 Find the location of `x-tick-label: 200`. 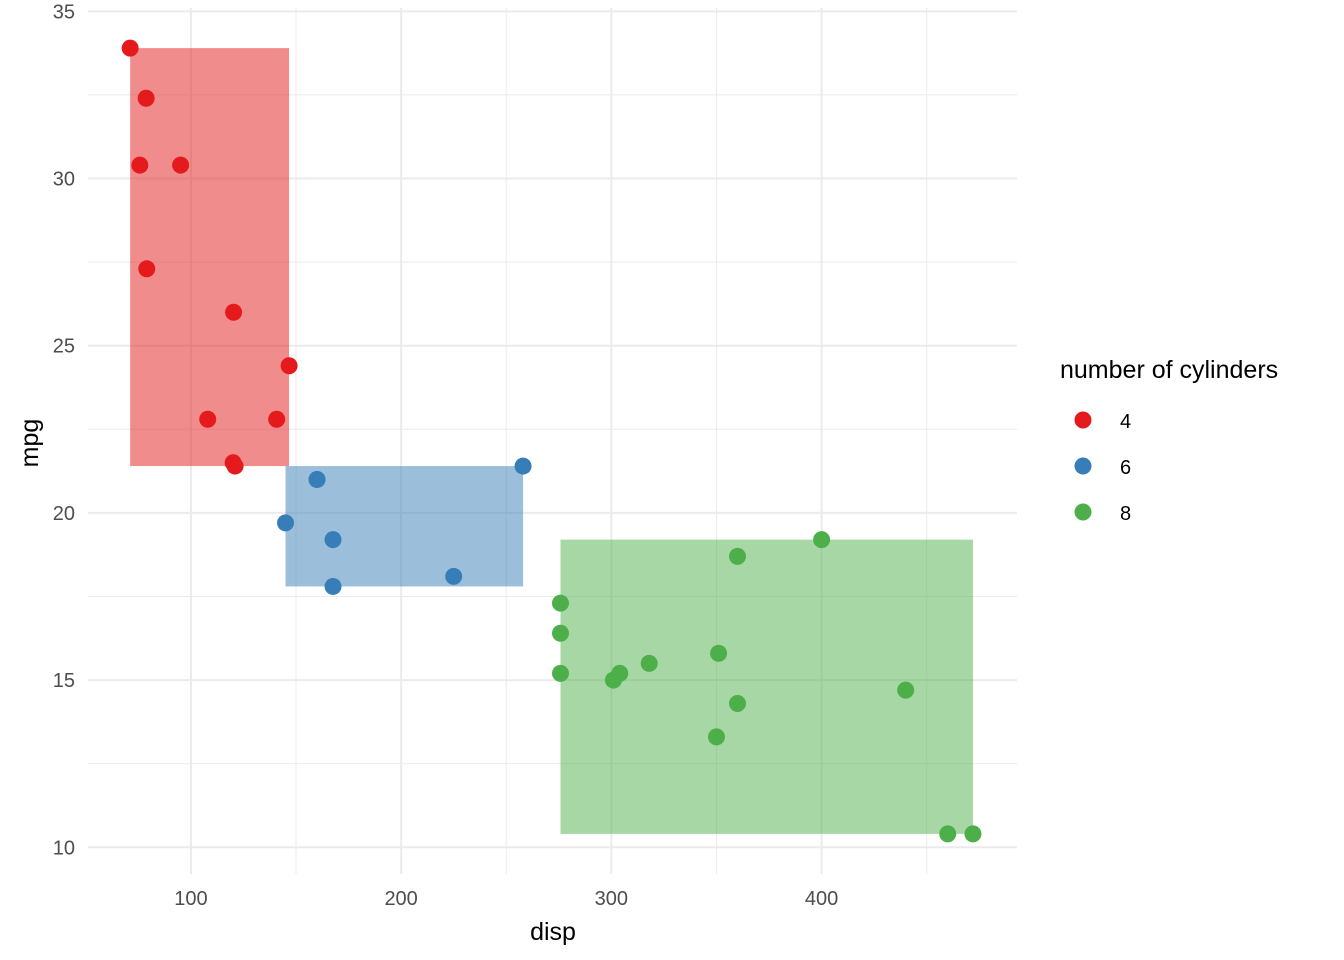

x-tick-label: 200 is located at coordinates (400, 899).